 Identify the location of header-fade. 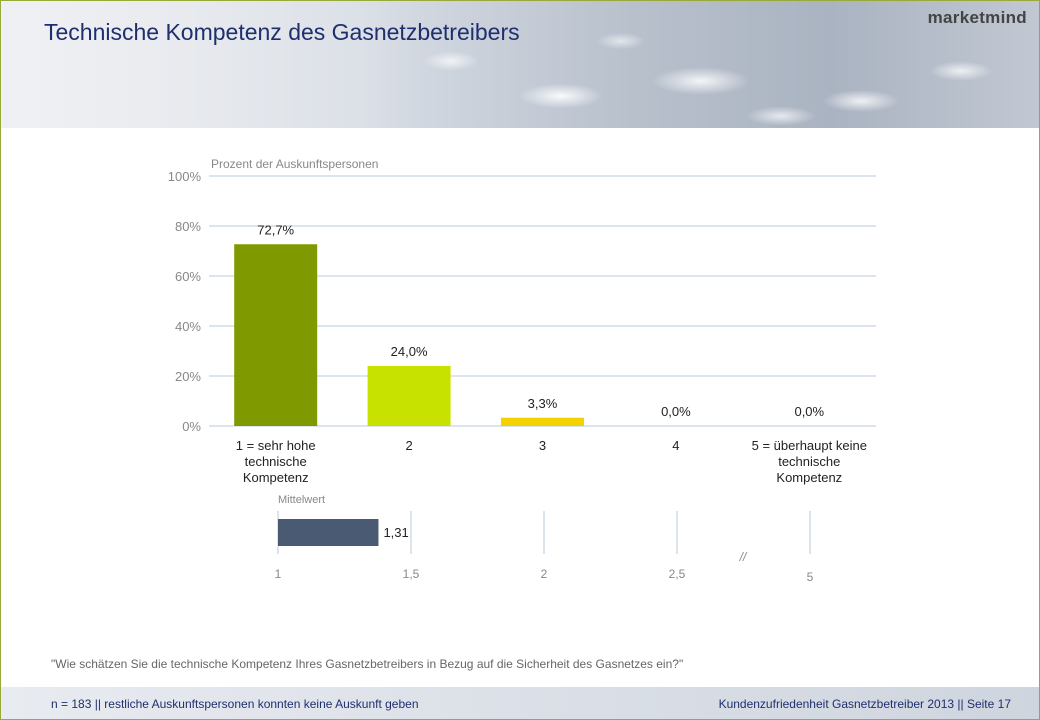
(211, 64).